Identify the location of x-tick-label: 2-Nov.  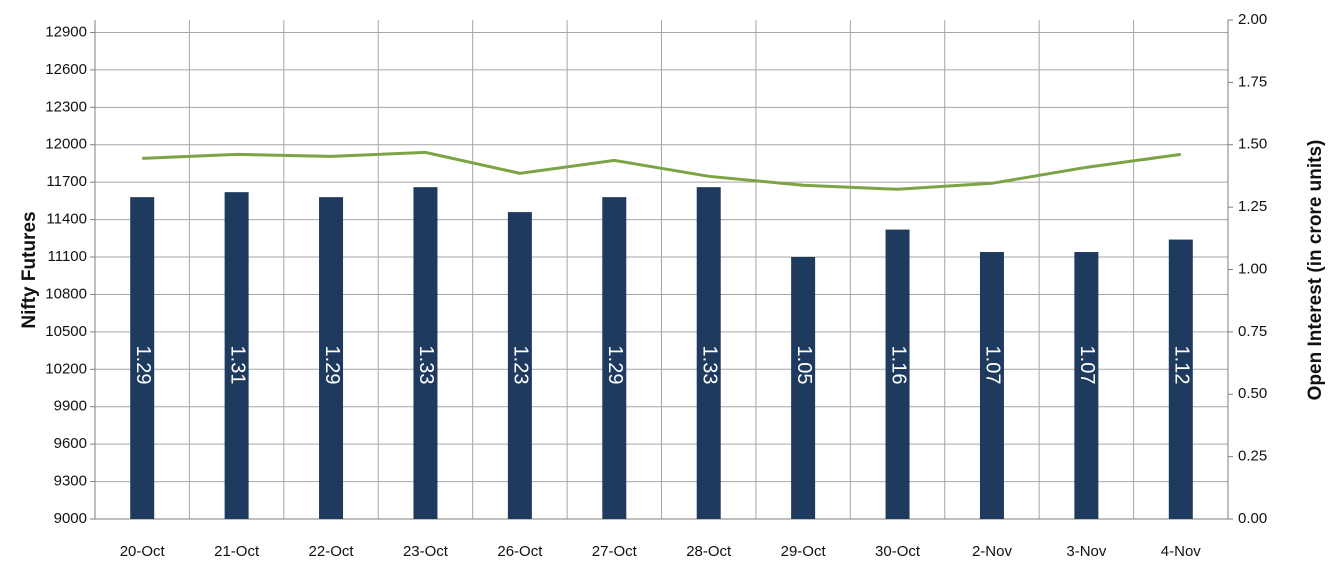
(992, 551).